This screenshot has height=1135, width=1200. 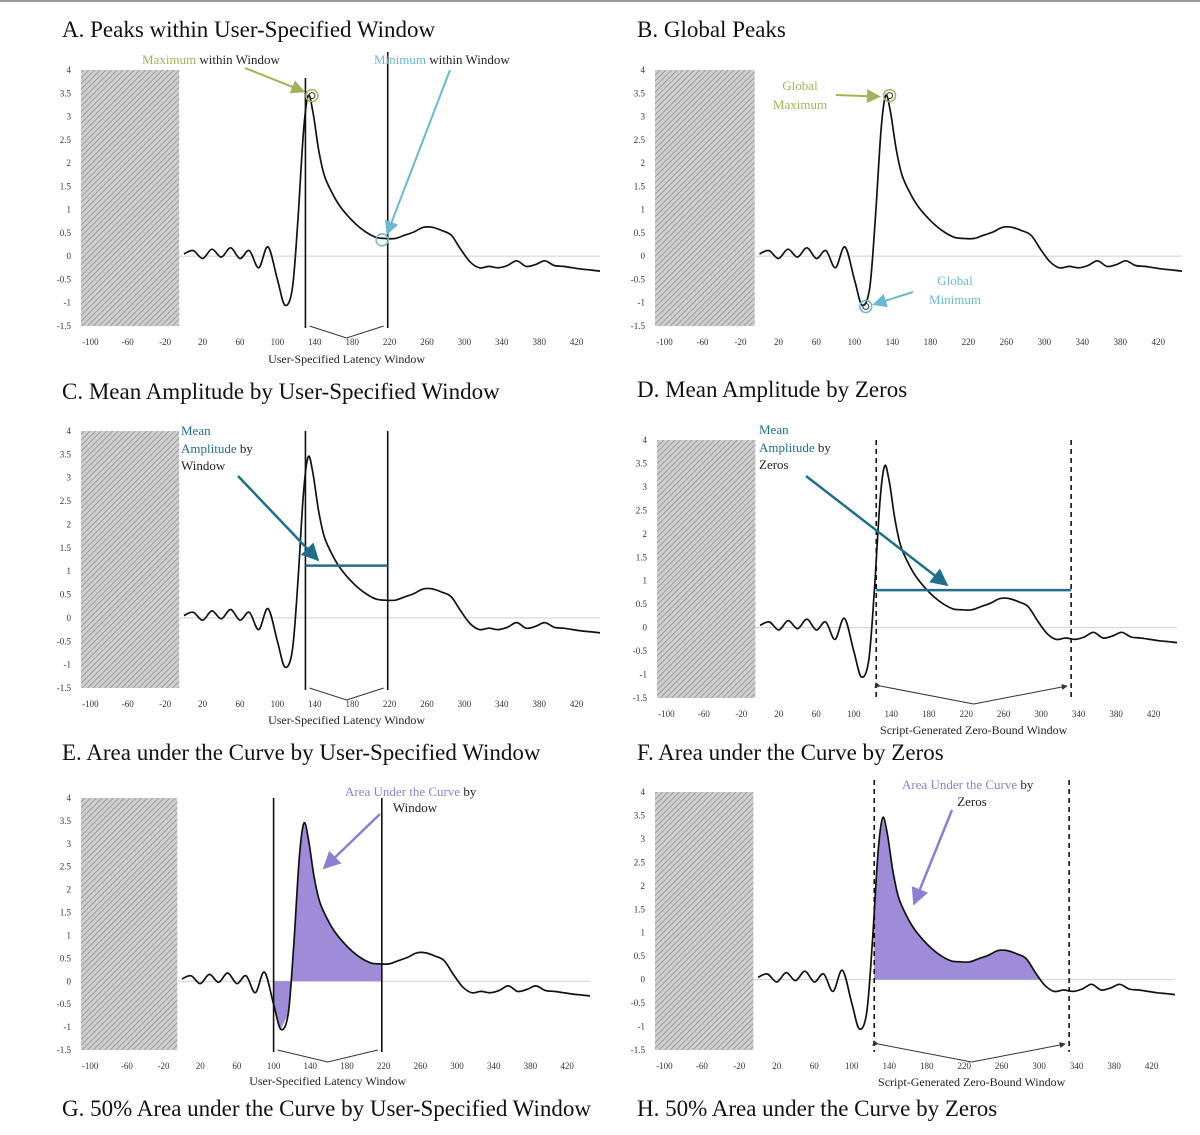 I want to click on panel-c-ytick-7: 0.5, so click(x=66, y=595).